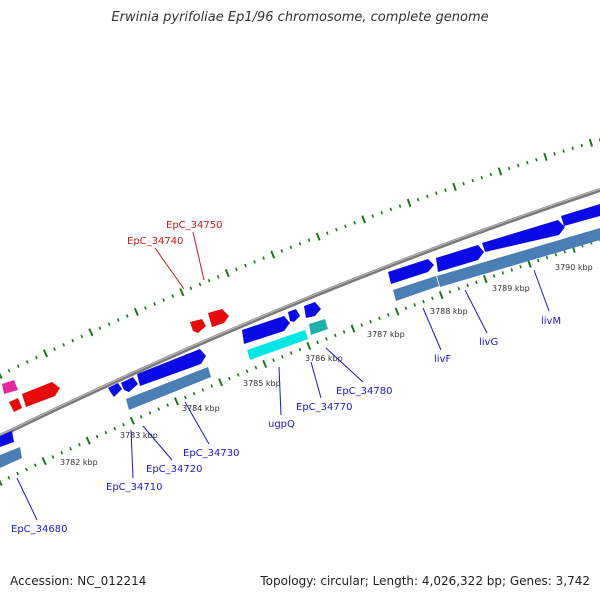 The image size is (600, 600). What do you see at coordinates (442, 359) in the screenshot?
I see `gene-label: livF` at bounding box center [442, 359].